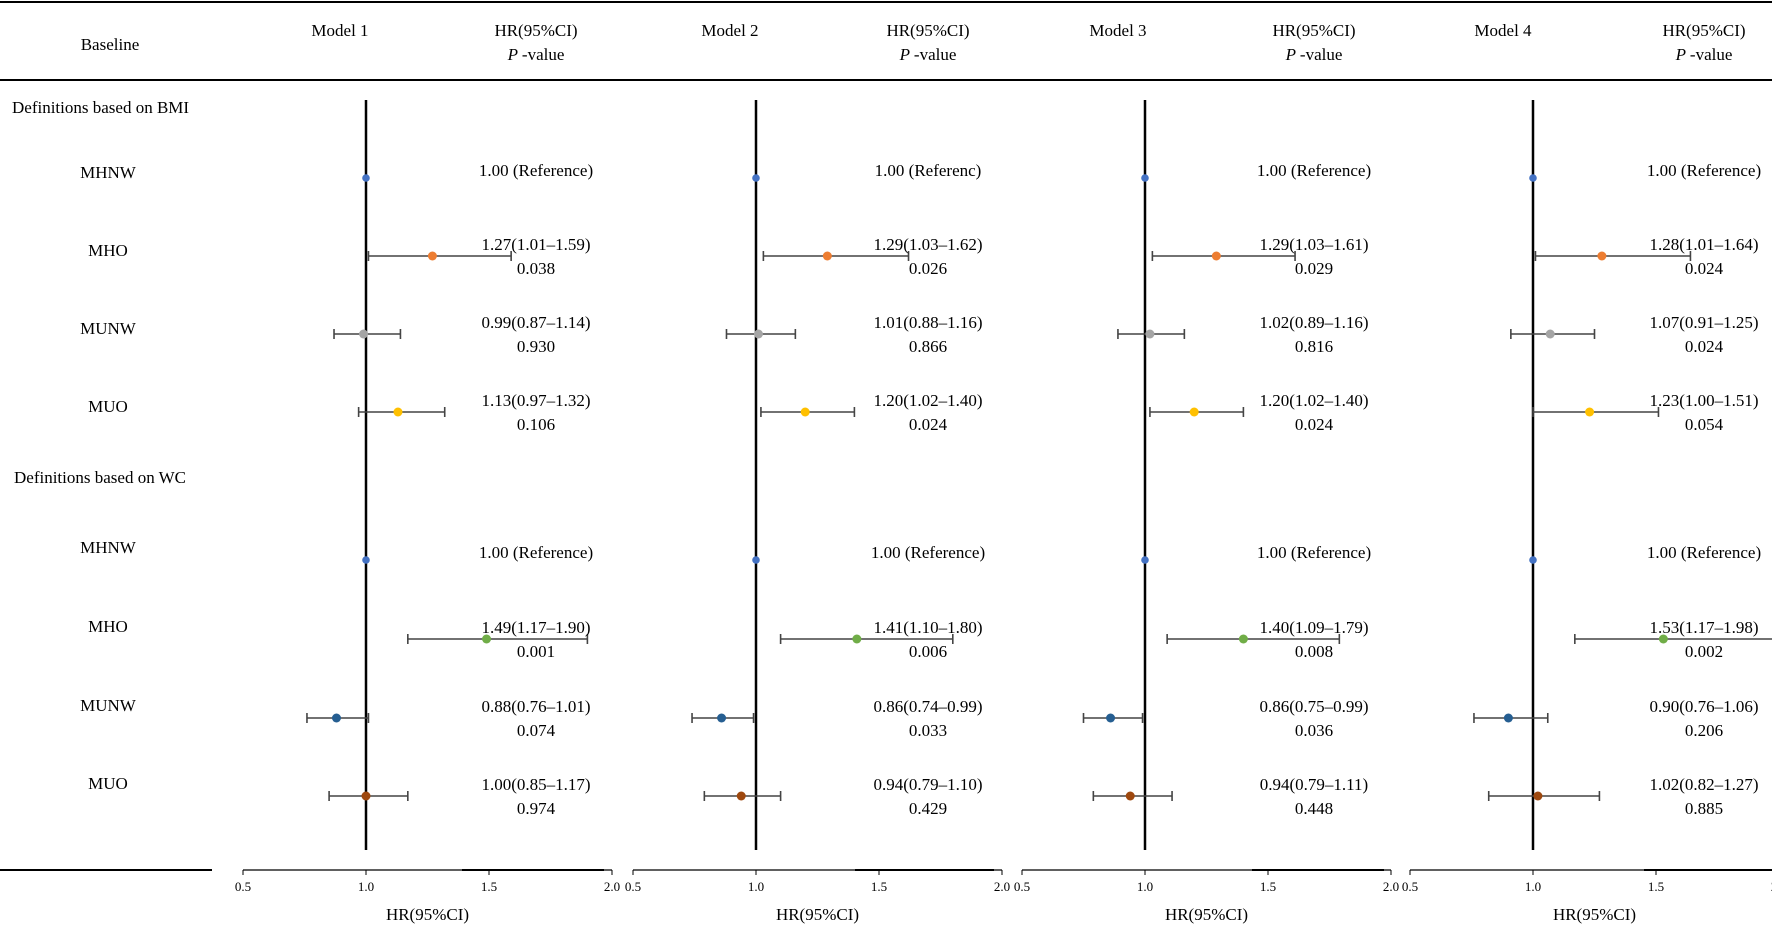 This screenshot has height=927, width=1772. What do you see at coordinates (1538, 796) in the screenshot?
I see `model-4-wc-muo-point` at bounding box center [1538, 796].